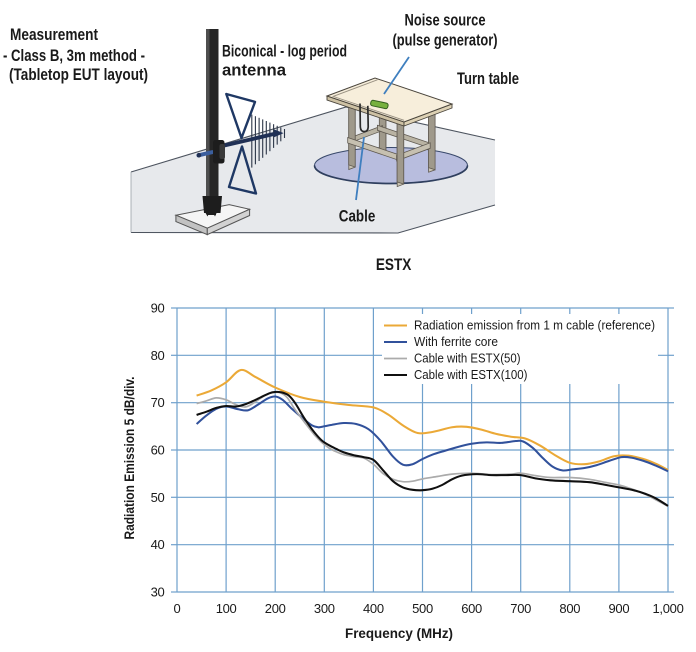 The image size is (696, 652). What do you see at coordinates (394, 264) in the screenshot?
I see `svg-text: ESTX` at bounding box center [394, 264].